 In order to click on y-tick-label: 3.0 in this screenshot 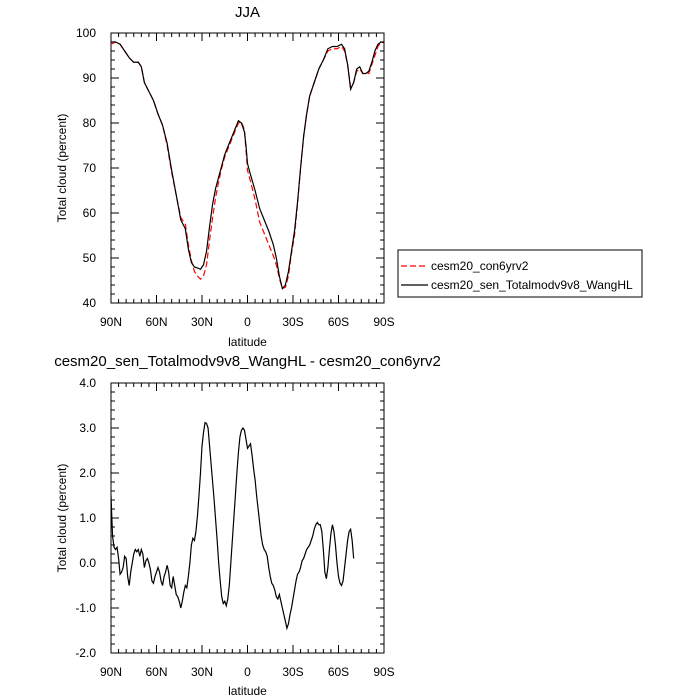, I will do `click(87, 428)`.